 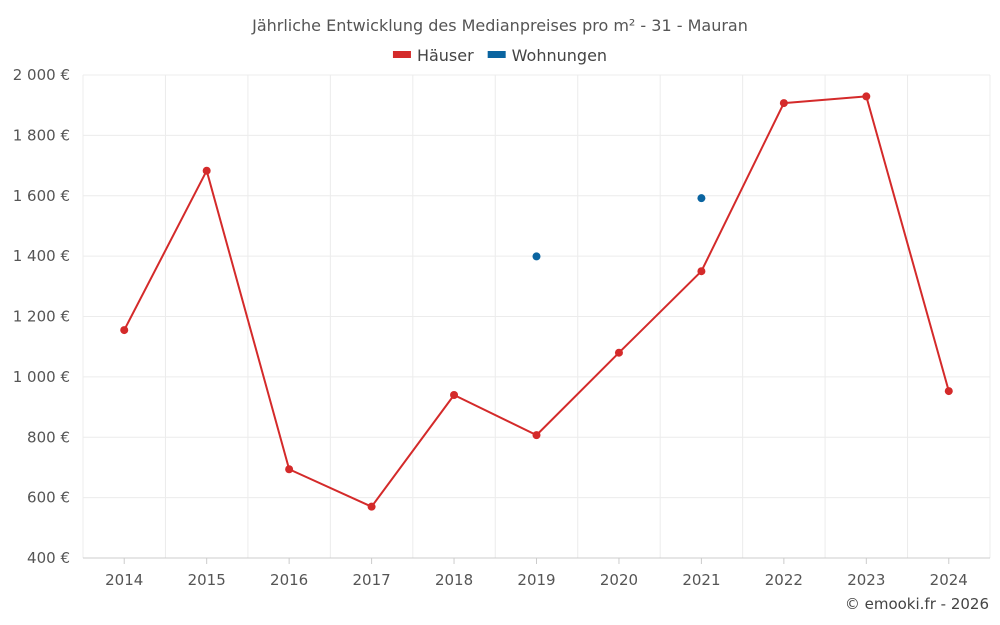 What do you see at coordinates (917, 604) in the screenshot?
I see `footer-credit: © emooki.fr - 2026` at bounding box center [917, 604].